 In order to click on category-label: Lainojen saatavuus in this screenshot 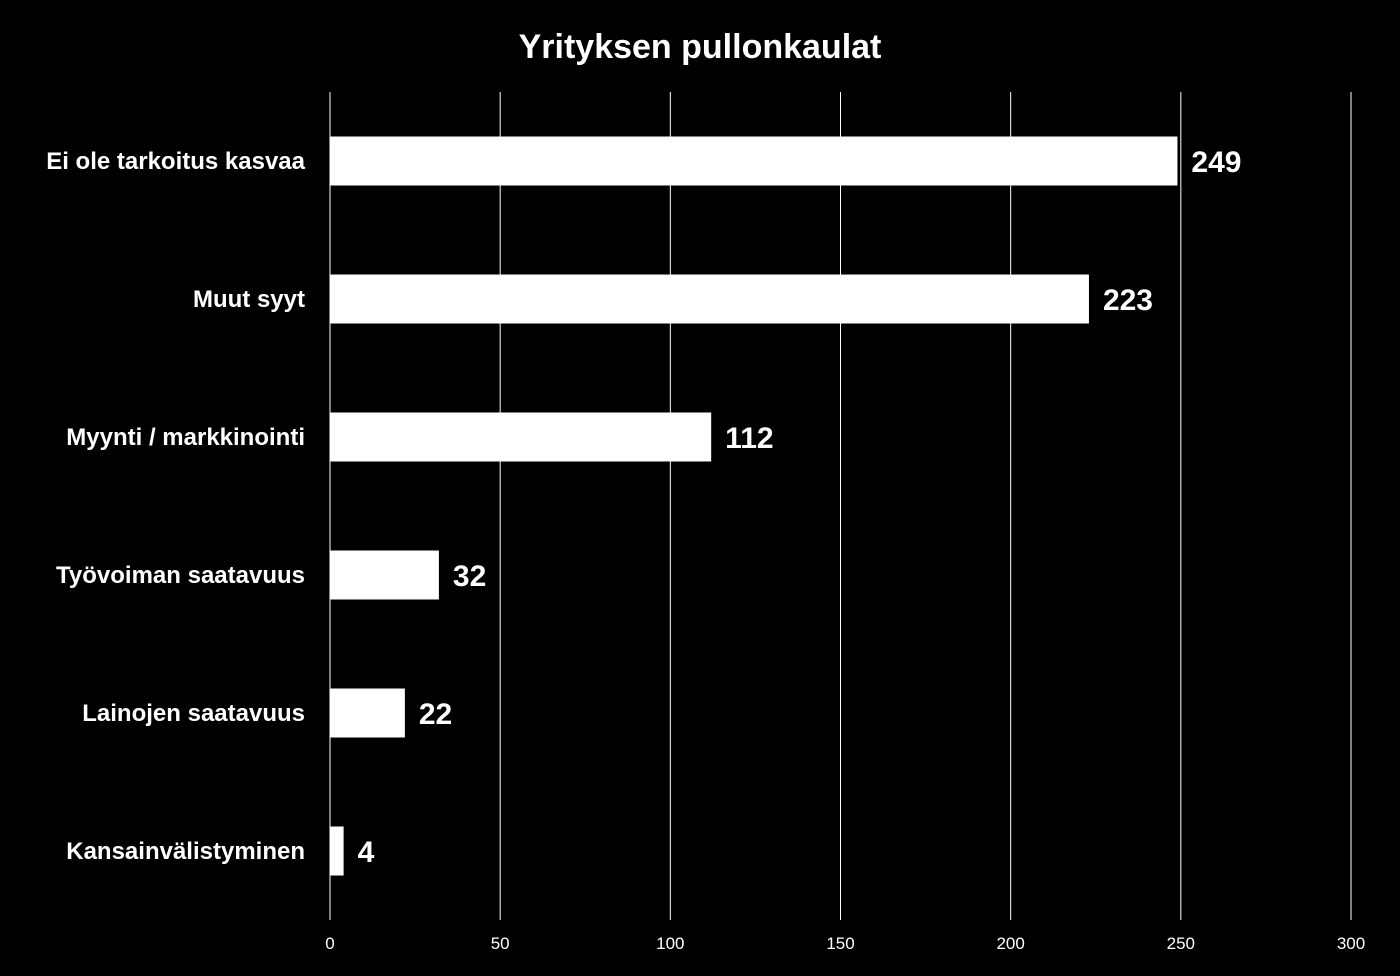, I will do `click(193, 713)`.